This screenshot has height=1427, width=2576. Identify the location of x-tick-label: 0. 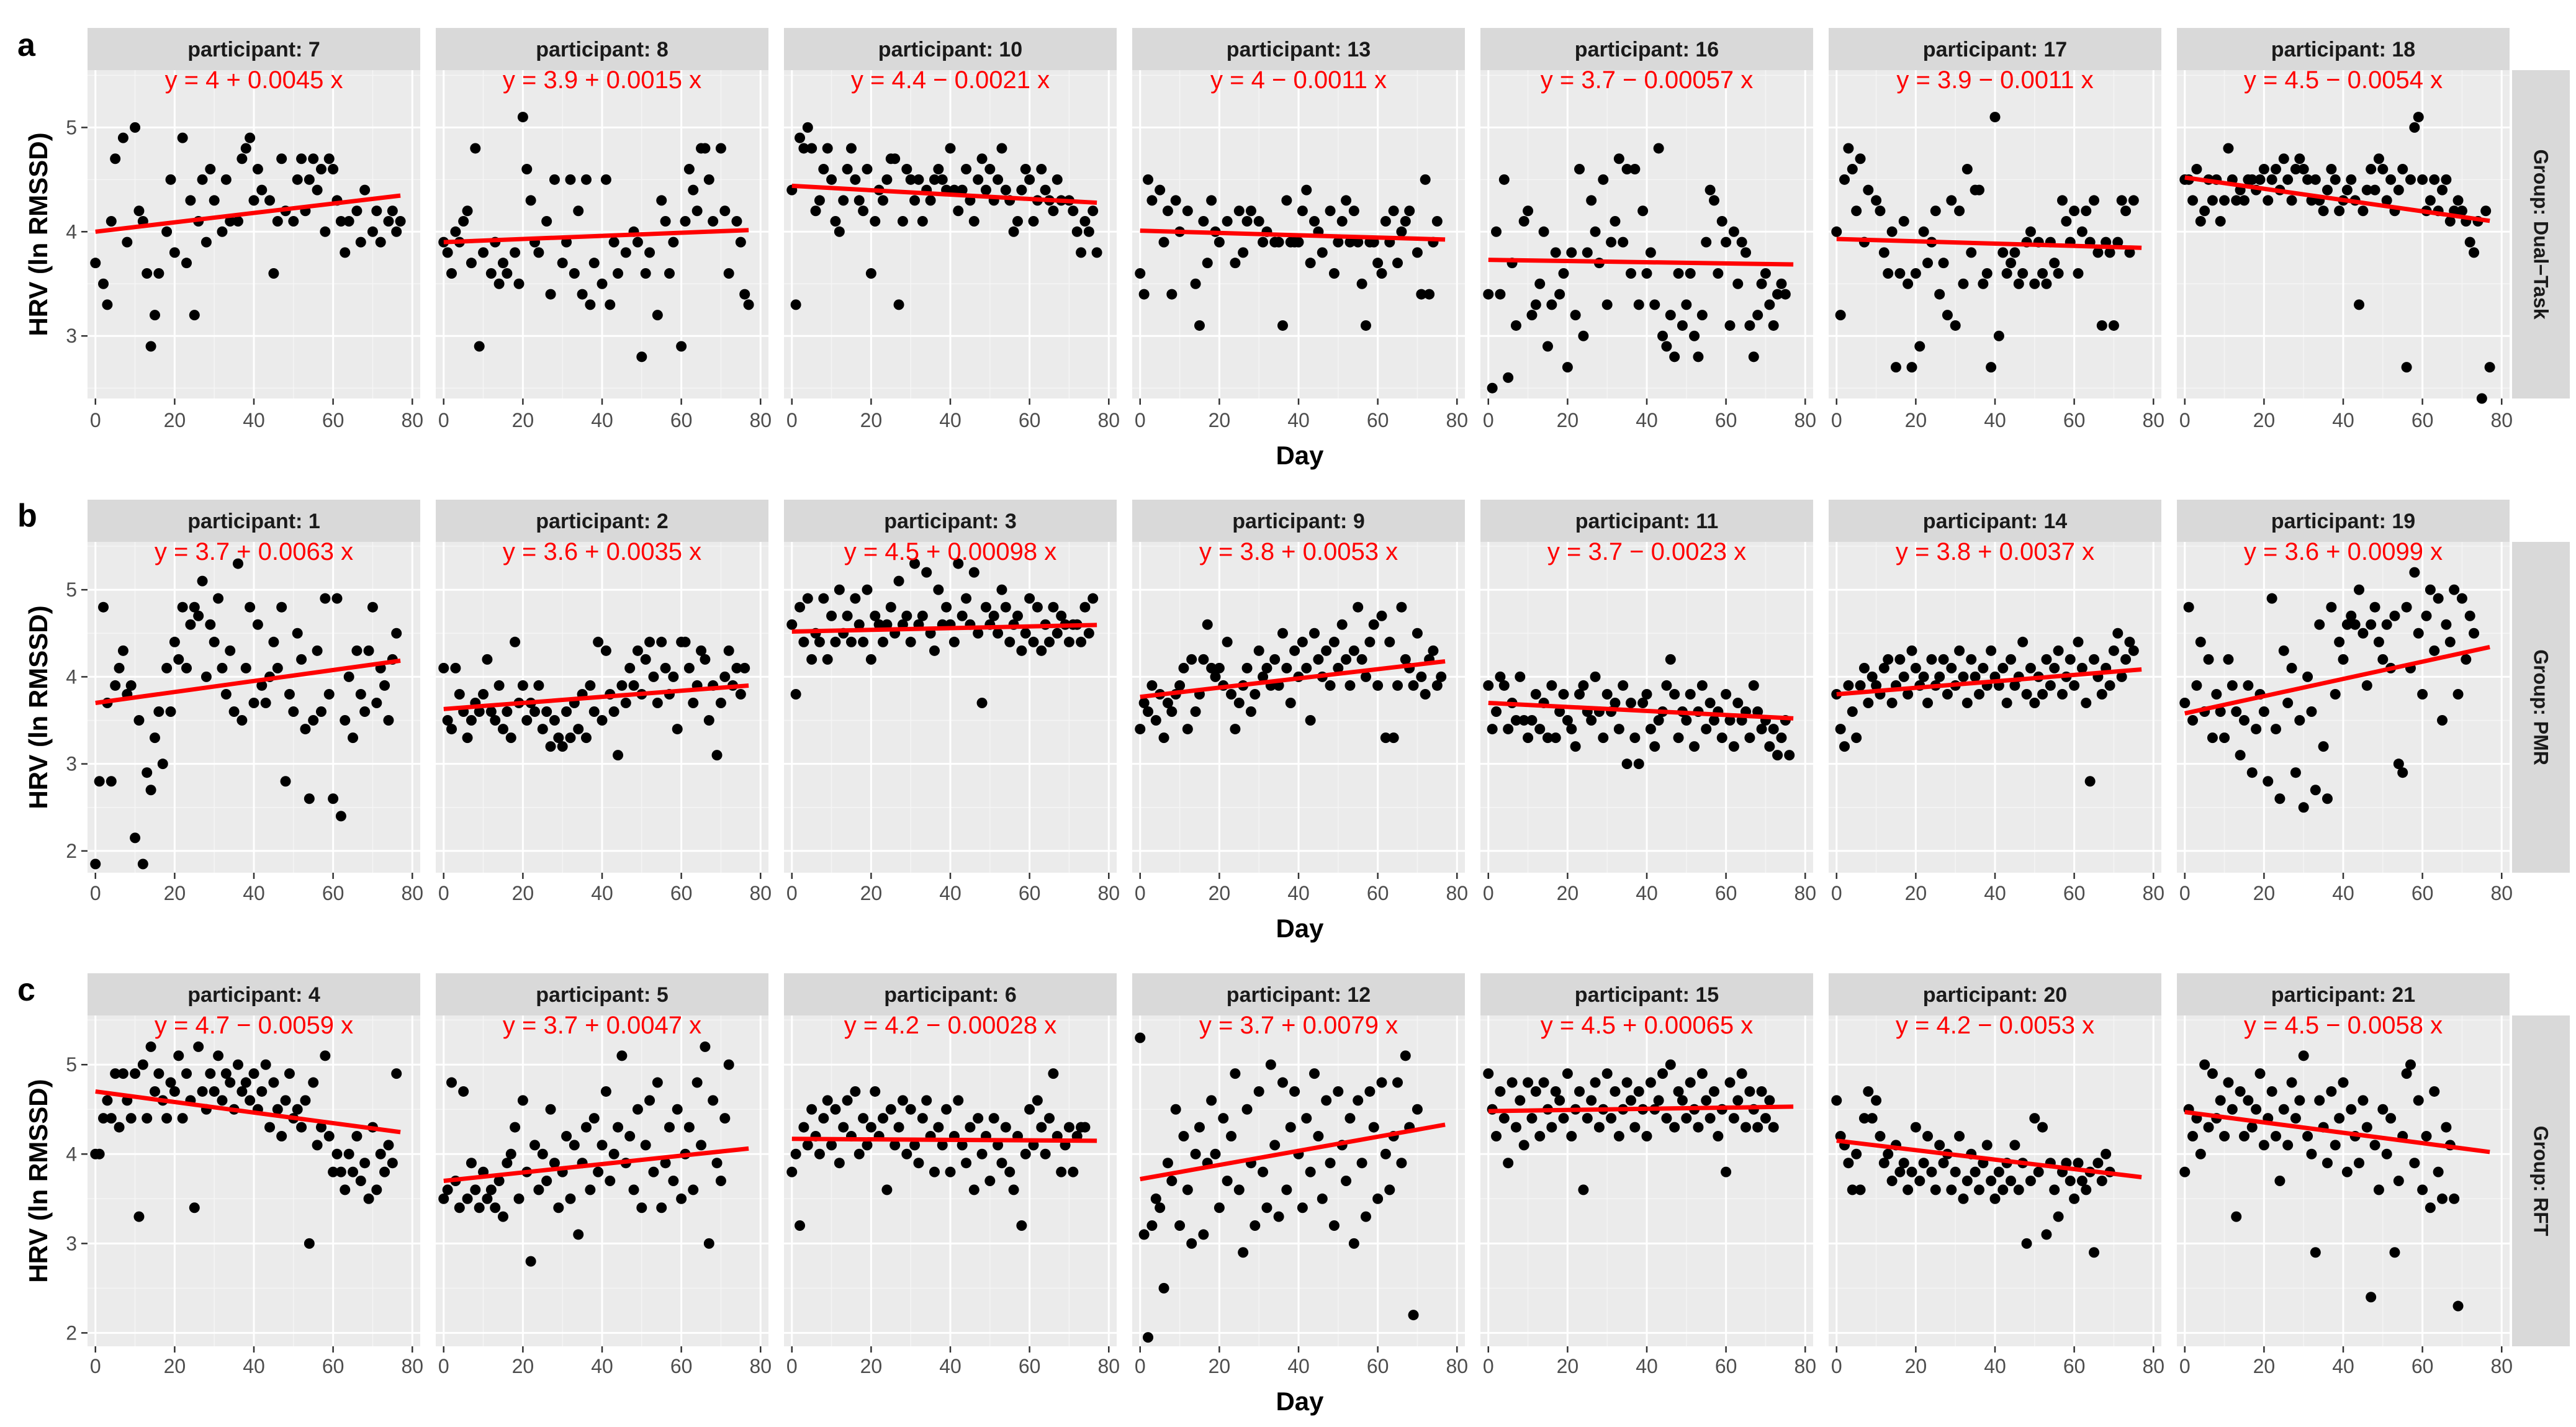
(792, 420).